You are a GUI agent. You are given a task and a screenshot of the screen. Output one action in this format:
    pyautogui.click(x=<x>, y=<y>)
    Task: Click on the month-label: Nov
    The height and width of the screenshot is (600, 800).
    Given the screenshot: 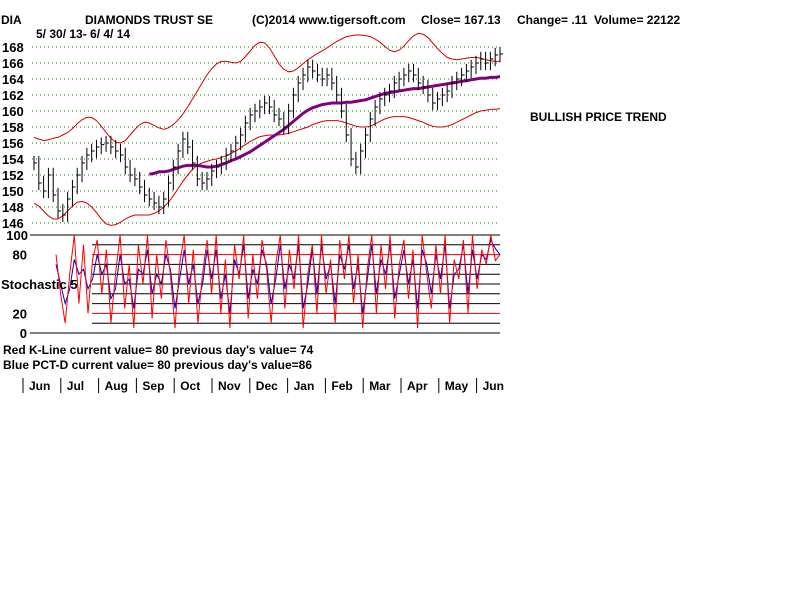 What is the action you would take?
    pyautogui.click(x=229, y=386)
    